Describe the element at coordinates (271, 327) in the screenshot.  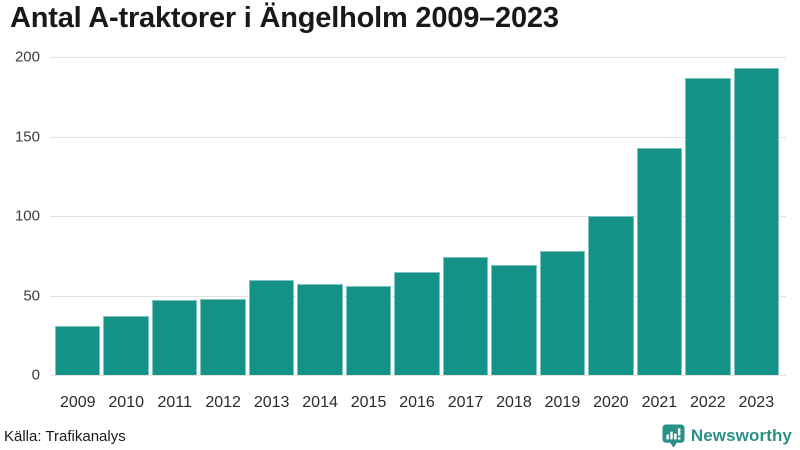
I see `bar-2013` at that location.